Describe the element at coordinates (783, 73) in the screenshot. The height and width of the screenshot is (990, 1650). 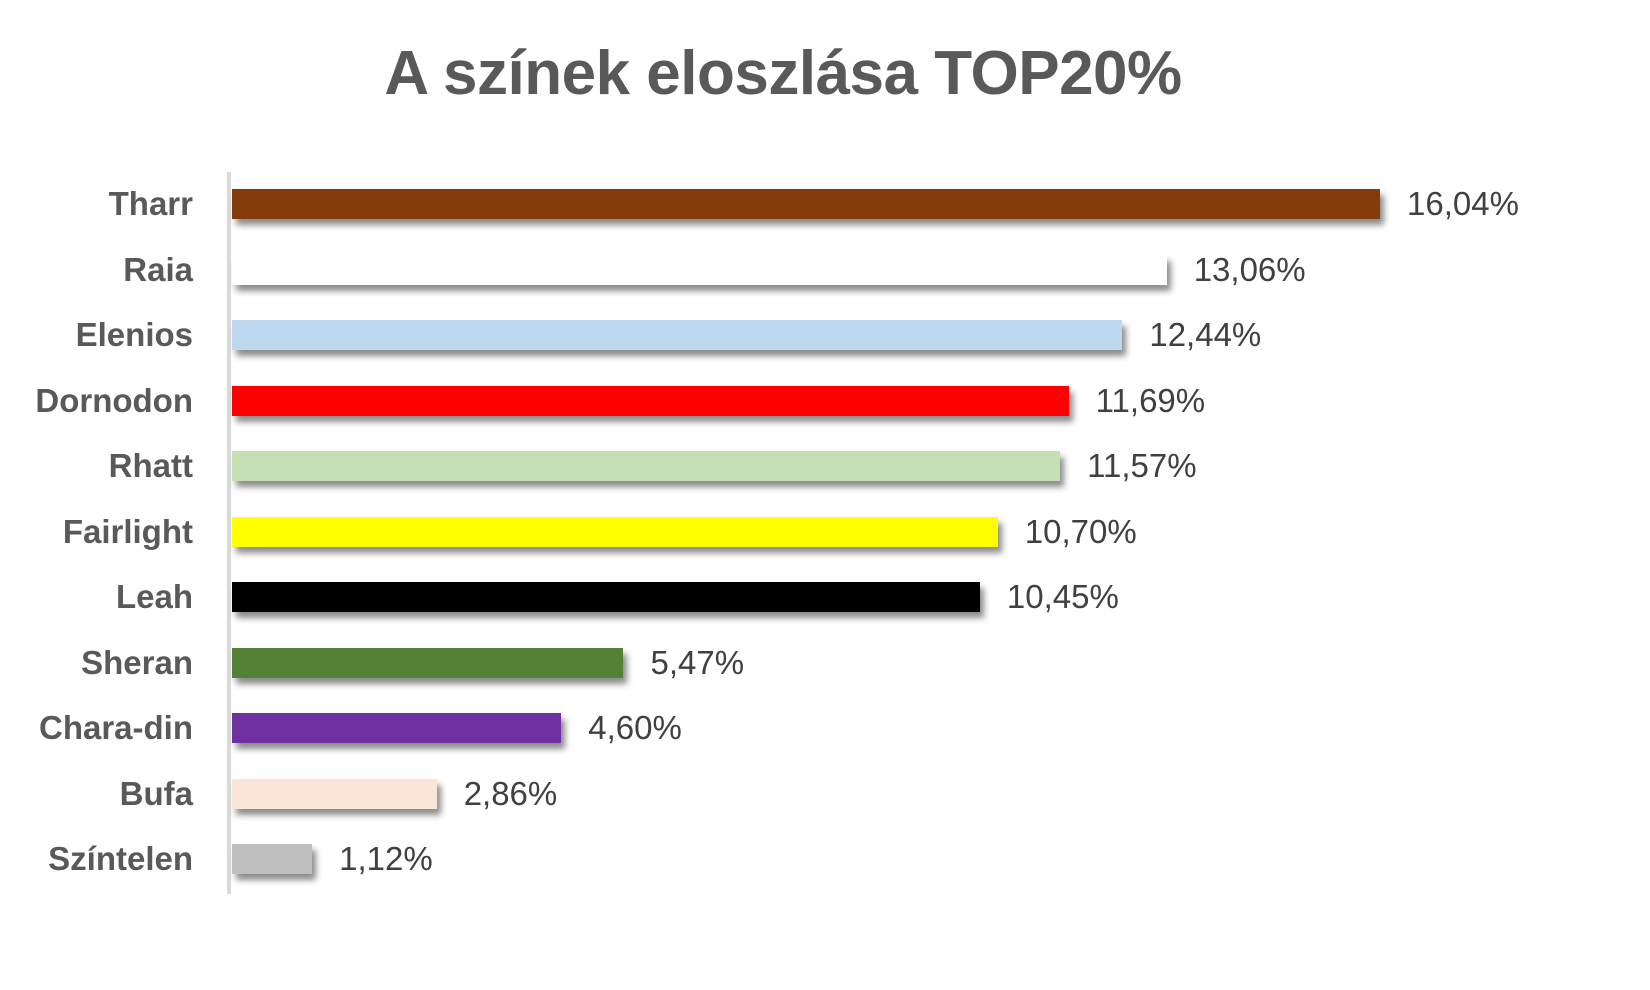
I see `chart-title: A színek eloszlása TOP20%` at that location.